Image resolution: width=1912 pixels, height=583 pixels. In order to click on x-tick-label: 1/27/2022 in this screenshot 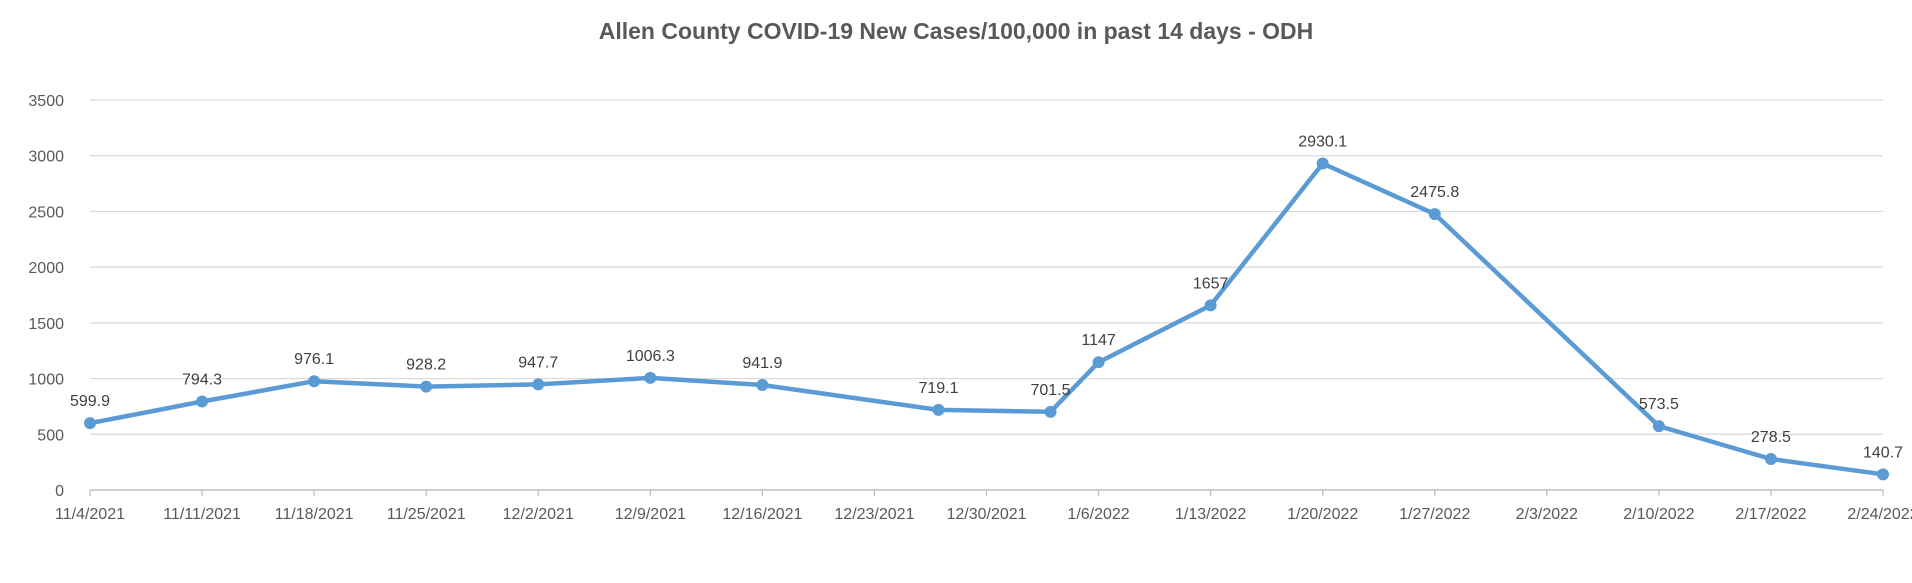, I will do `click(1434, 514)`.